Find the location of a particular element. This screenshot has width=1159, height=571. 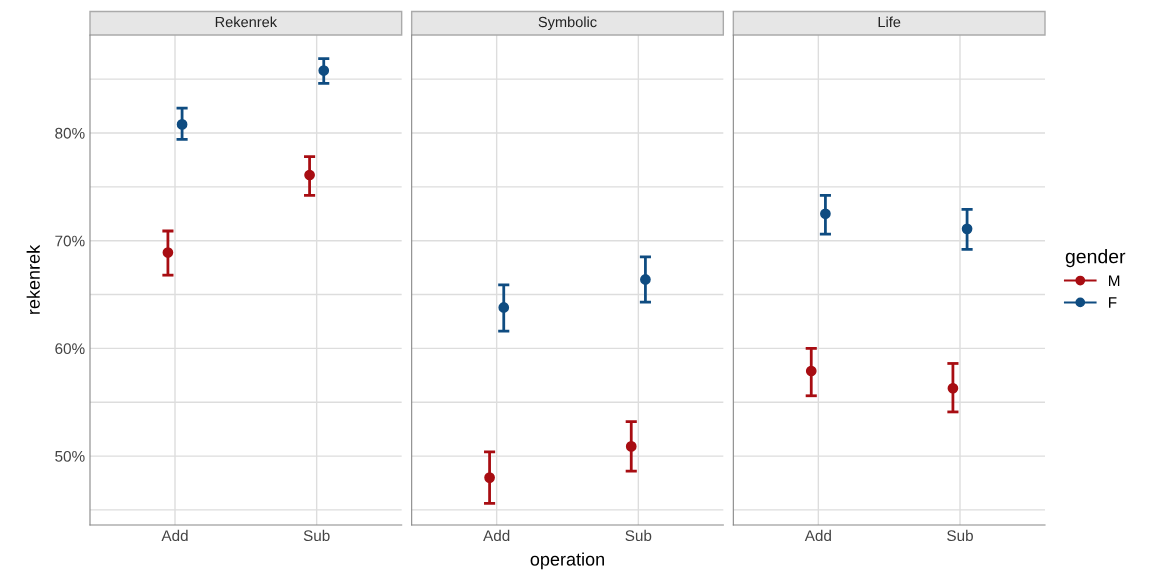

y-tick-label: 80% is located at coordinates (70, 133).